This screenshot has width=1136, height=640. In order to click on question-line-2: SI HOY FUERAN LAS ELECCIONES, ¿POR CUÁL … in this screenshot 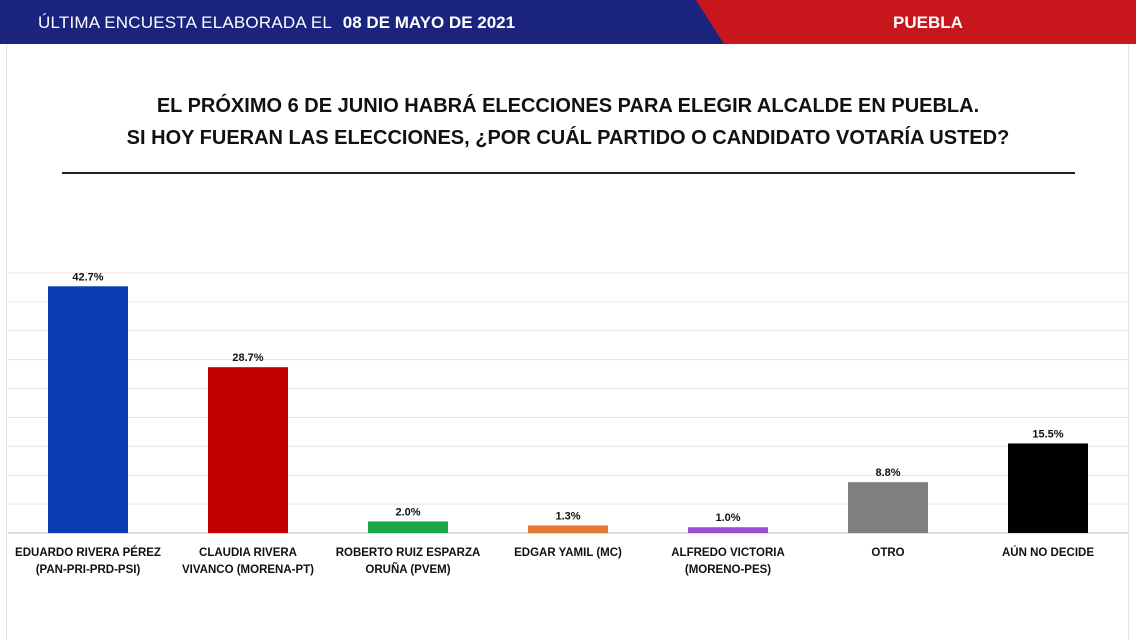, I will do `click(568, 138)`.